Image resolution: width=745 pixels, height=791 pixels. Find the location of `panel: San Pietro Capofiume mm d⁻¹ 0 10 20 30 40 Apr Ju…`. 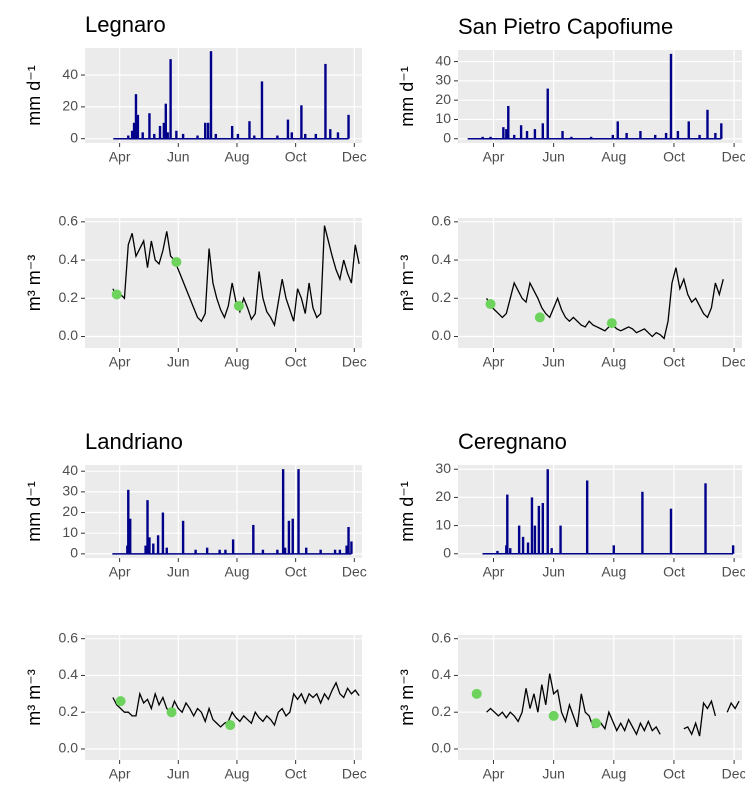

panel: San Pietro Capofiume mm d⁻¹ 0 10 20 30 40 Apr Ju… is located at coordinates (571, 89).